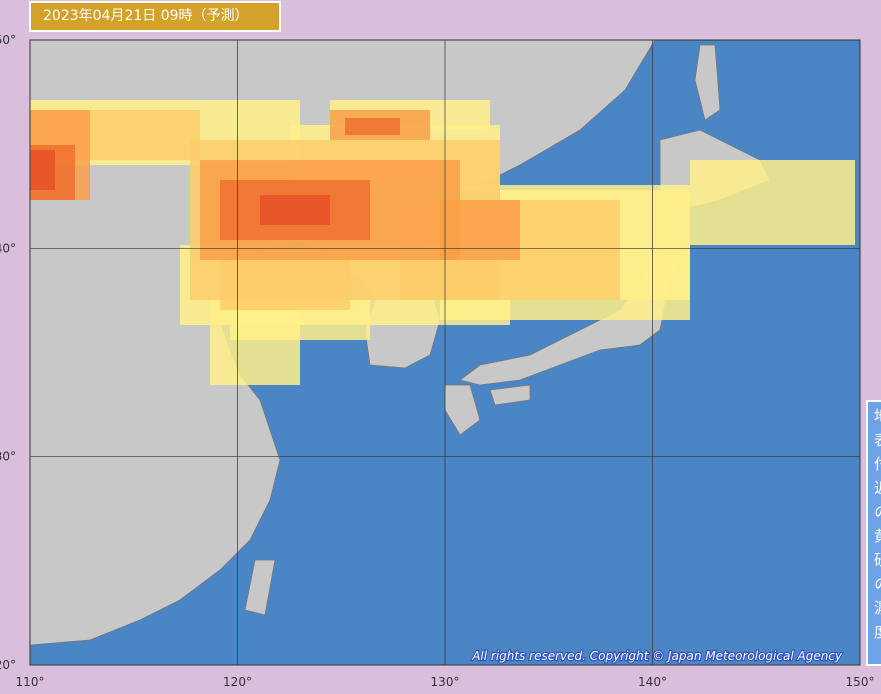  What do you see at coordinates (155, 16) in the screenshot?
I see `header-title: 2023年04月21日 09時（予測）` at bounding box center [155, 16].